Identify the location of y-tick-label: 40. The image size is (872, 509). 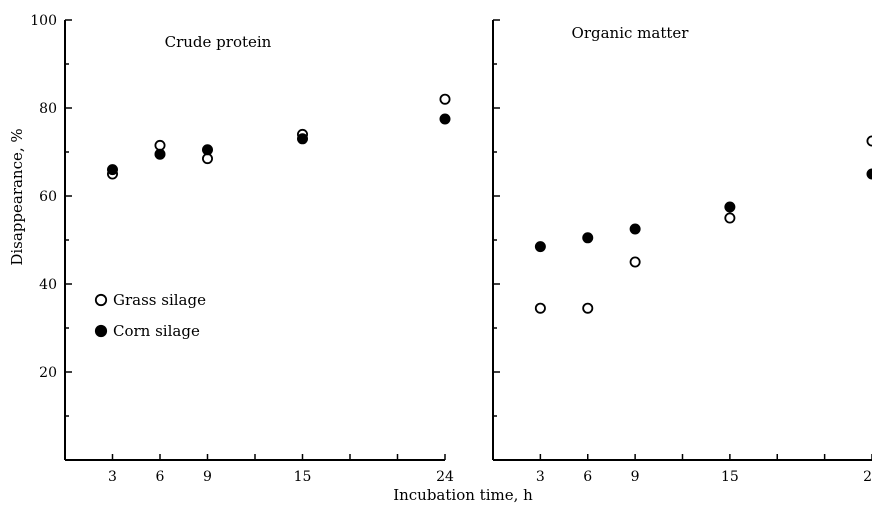
(48, 285).